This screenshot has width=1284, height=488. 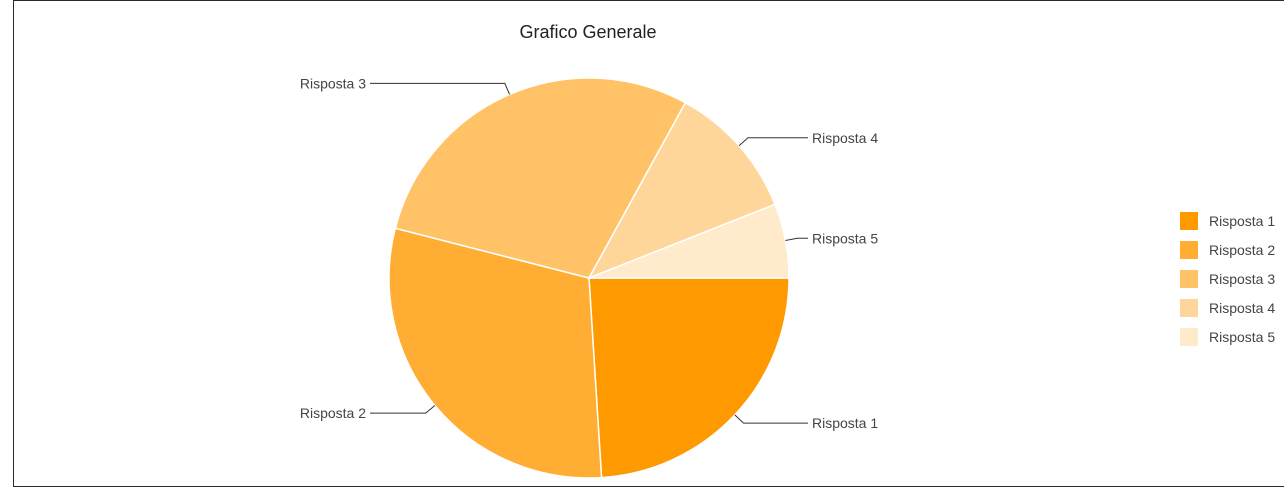 What do you see at coordinates (845, 238) in the screenshot?
I see `slice-label-risposta-5: Risposta 5` at bounding box center [845, 238].